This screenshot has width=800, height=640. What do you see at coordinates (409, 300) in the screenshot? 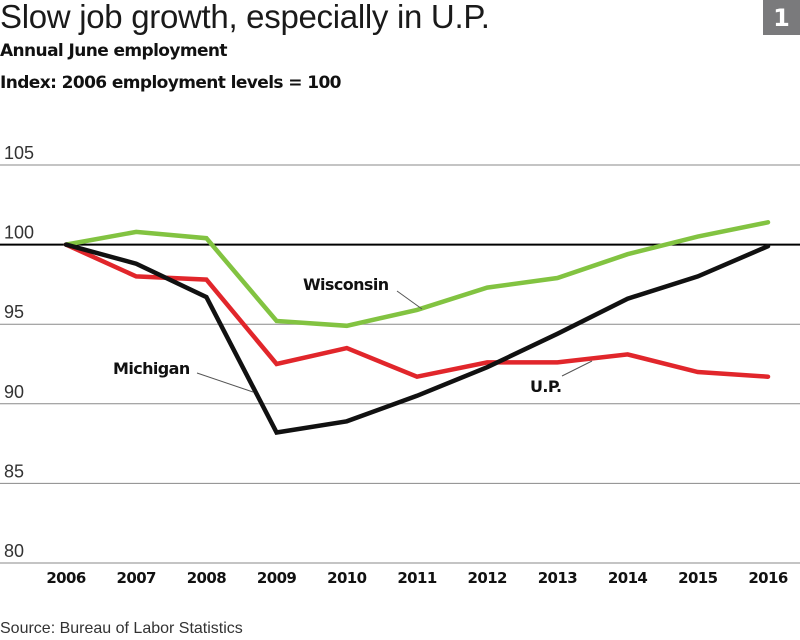
I see `wisconsin-leader-line` at bounding box center [409, 300].